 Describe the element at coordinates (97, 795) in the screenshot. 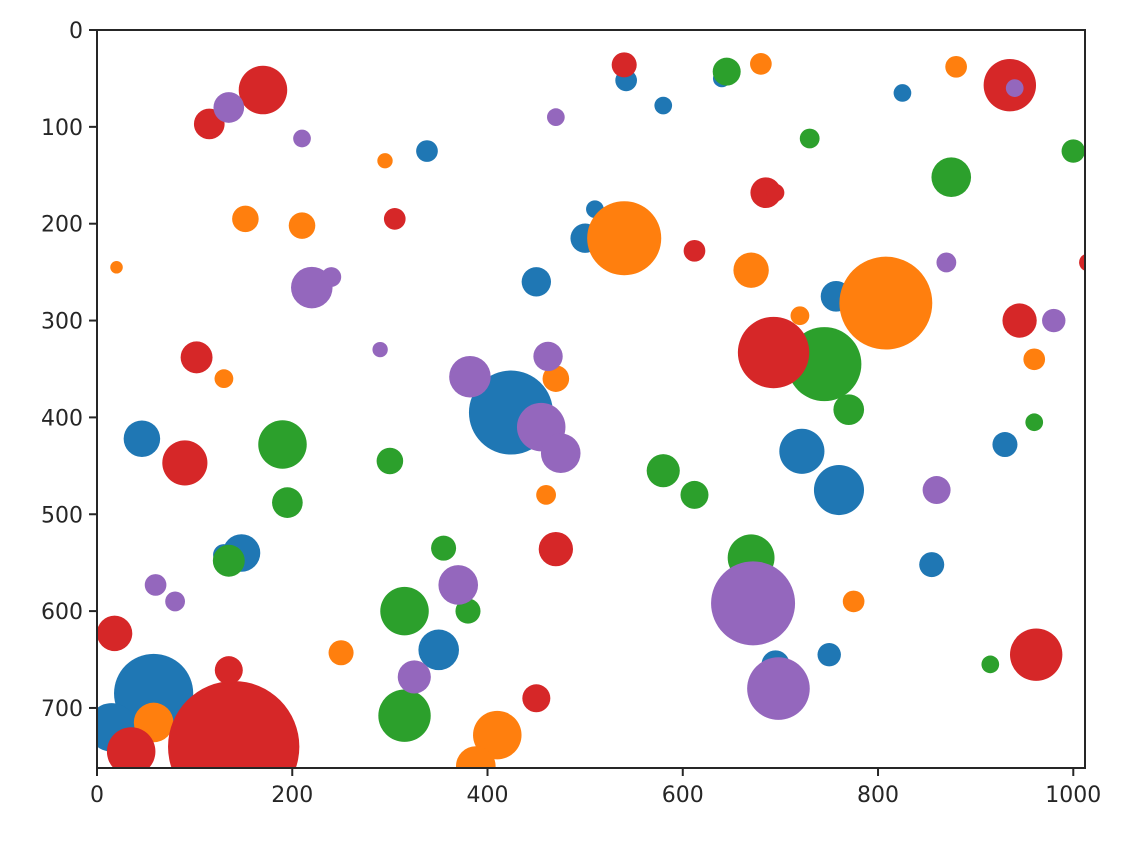

I see `x-tick-label: 0` at that location.